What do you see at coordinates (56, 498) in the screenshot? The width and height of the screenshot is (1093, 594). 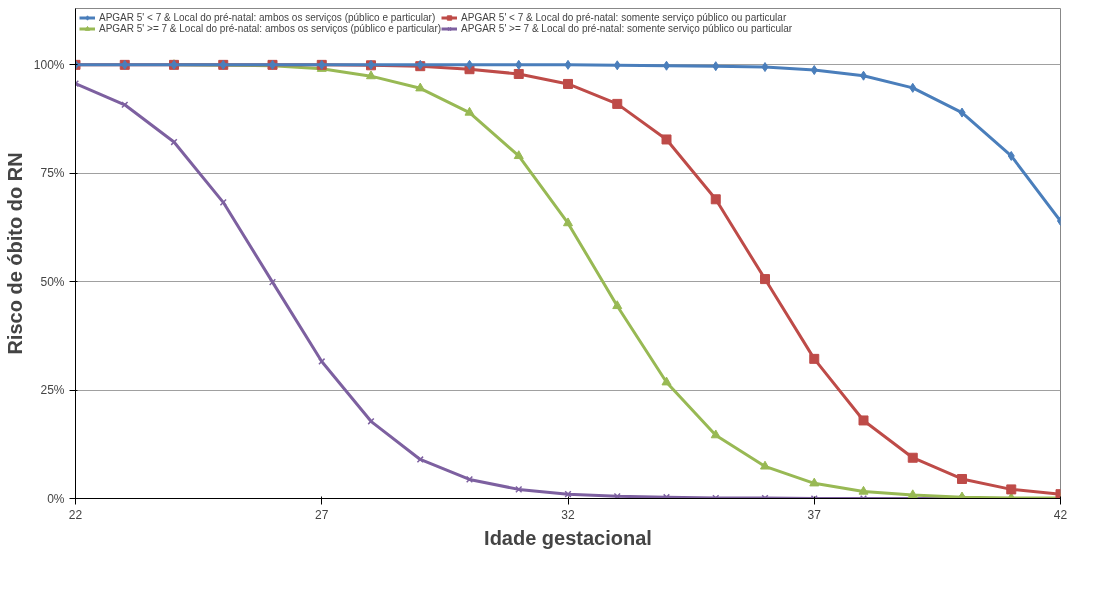 I see `y-tick-label: 0%` at bounding box center [56, 498].